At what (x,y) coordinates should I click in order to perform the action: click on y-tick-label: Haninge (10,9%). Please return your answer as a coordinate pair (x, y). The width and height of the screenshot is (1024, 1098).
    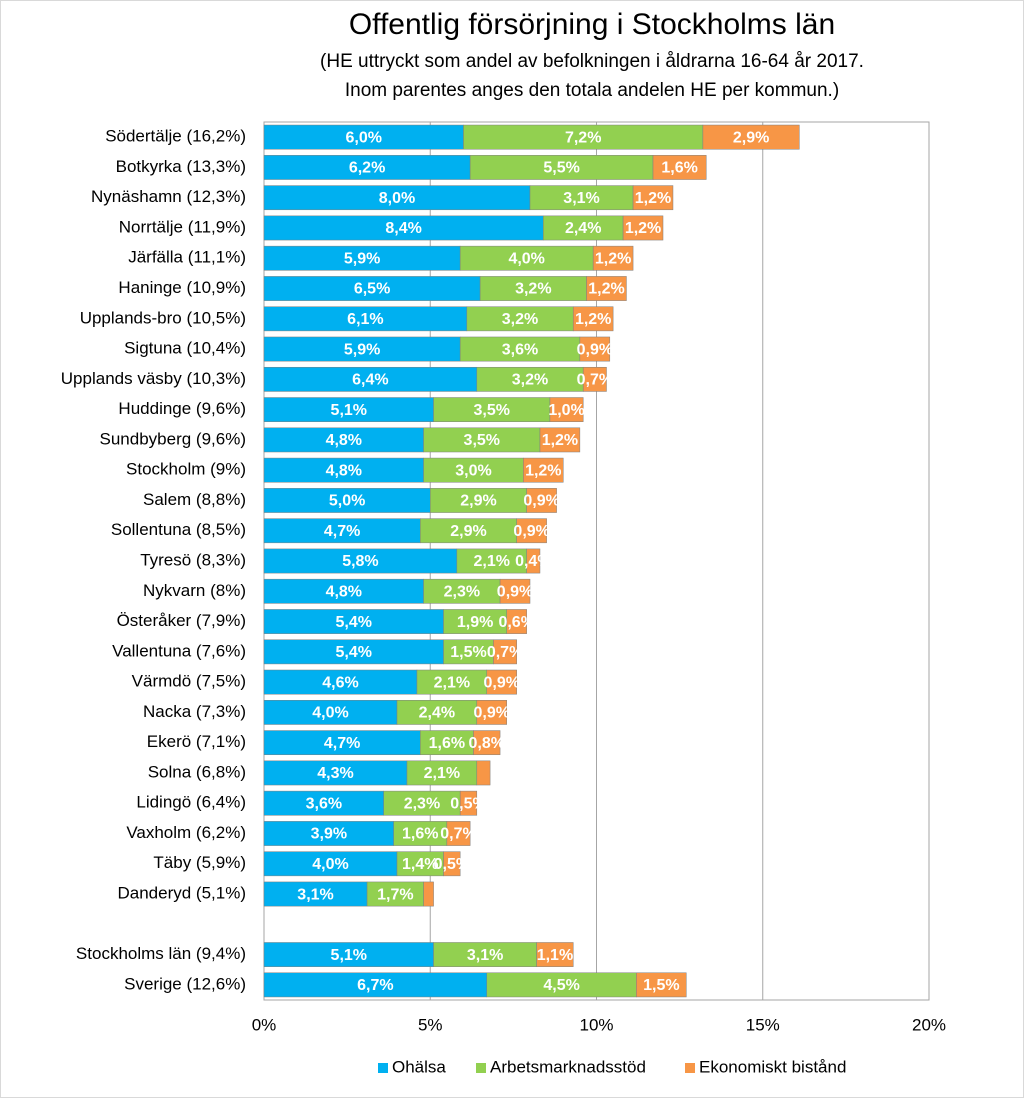
    Looking at the image, I should click on (182, 287).